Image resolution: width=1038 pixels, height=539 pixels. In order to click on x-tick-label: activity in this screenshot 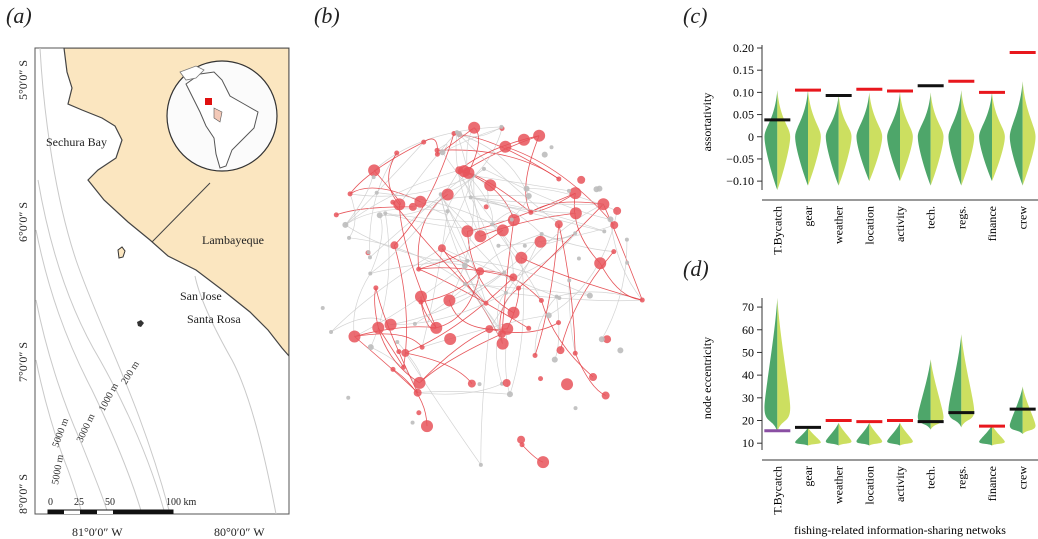, I will do `click(900, 224)`.